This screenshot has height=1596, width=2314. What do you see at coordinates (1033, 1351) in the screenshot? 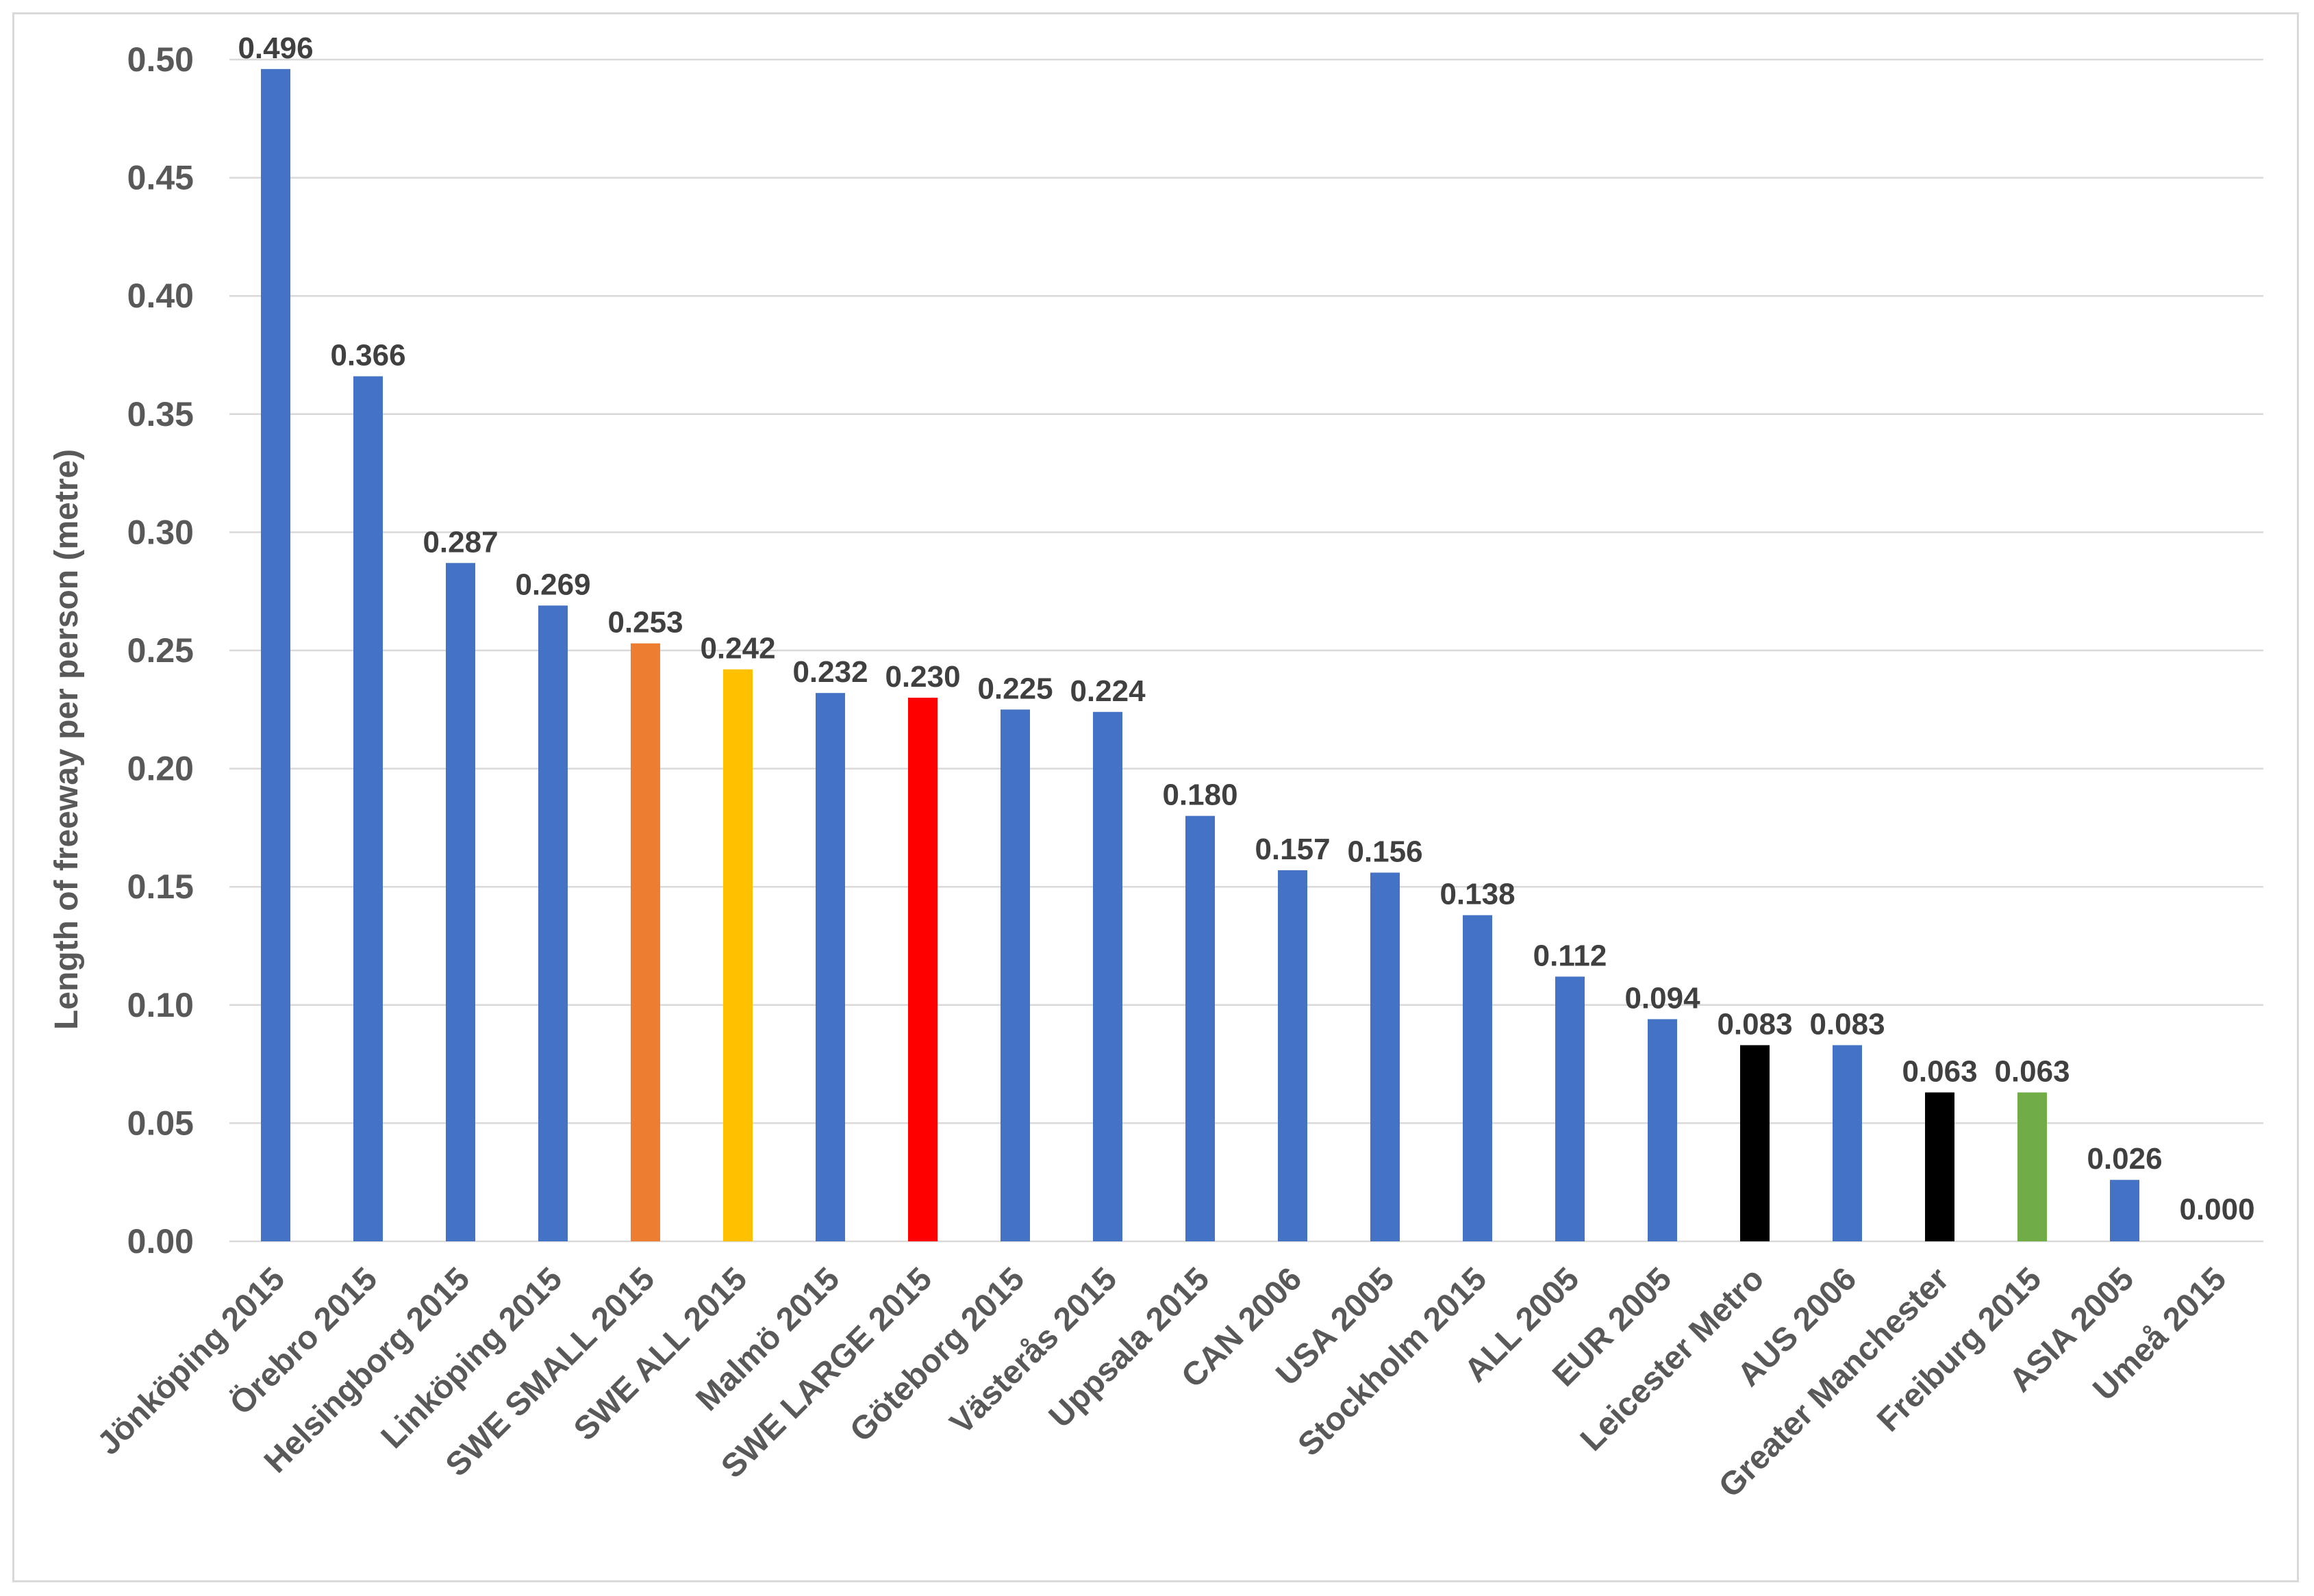
I see `x-tick-label: Västerås 2015` at bounding box center [1033, 1351].